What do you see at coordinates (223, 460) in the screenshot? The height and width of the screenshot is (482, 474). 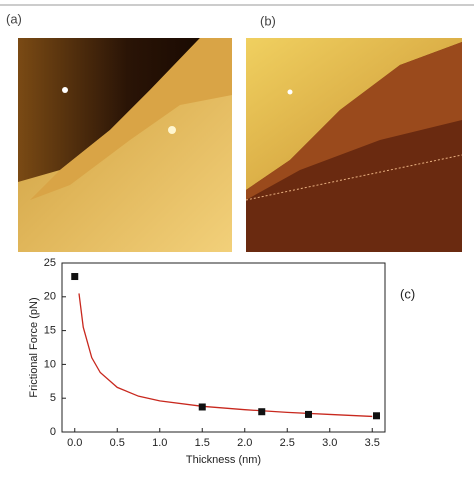 I see `x-axis-label: Thickness (nm)` at bounding box center [223, 460].